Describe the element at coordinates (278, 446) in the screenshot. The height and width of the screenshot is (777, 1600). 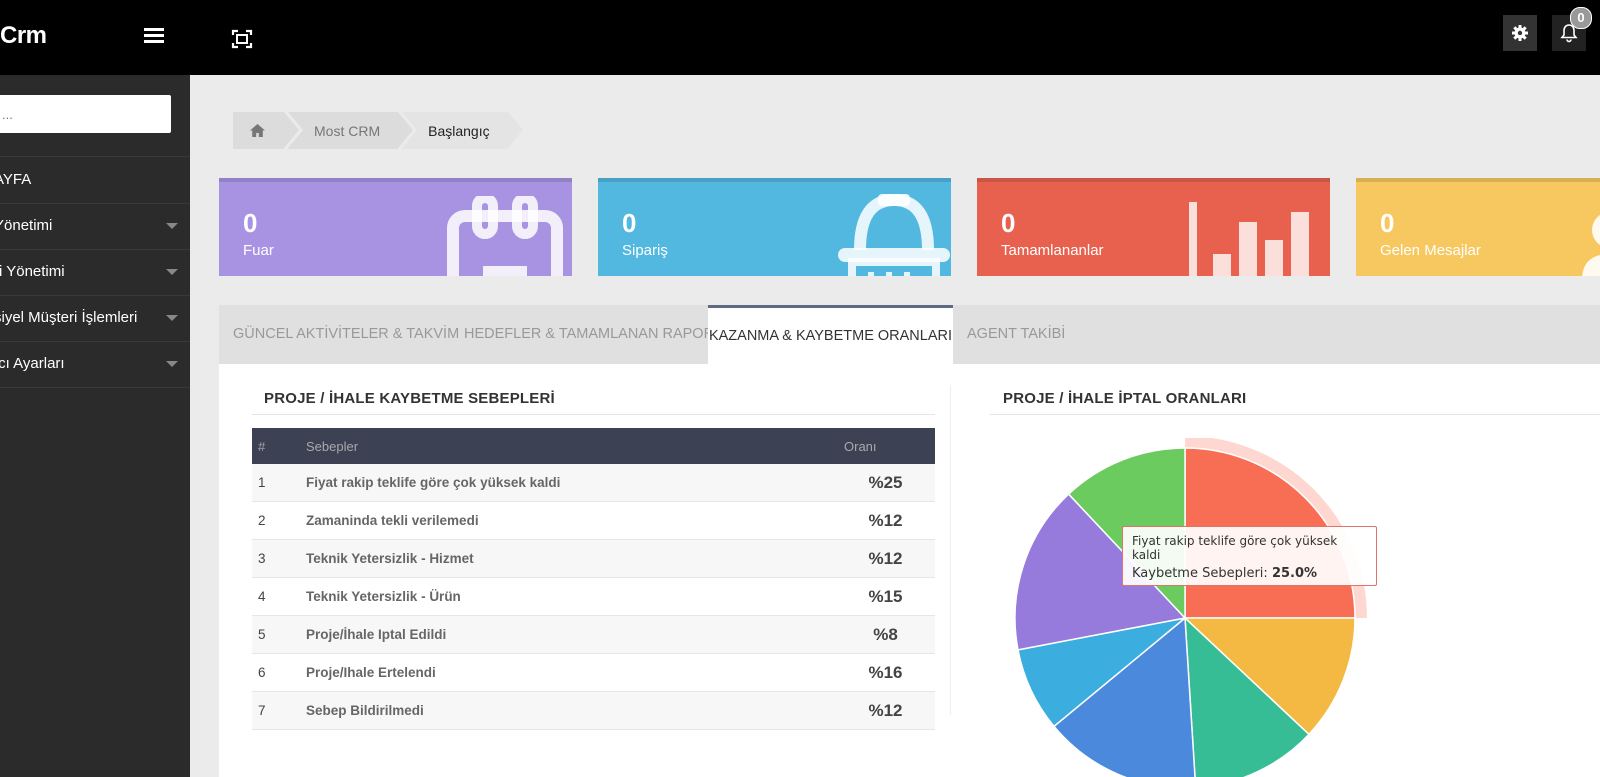
I see `column-header-index: #` at that location.